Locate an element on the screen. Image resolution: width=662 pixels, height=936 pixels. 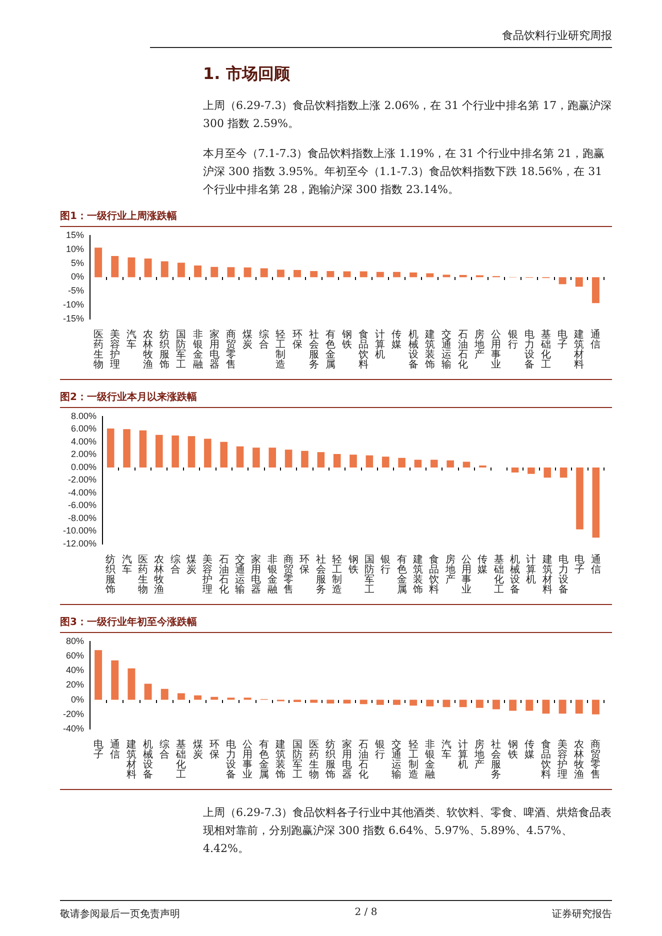
x-tick-label: 美容护理 is located at coordinates (207, 575).